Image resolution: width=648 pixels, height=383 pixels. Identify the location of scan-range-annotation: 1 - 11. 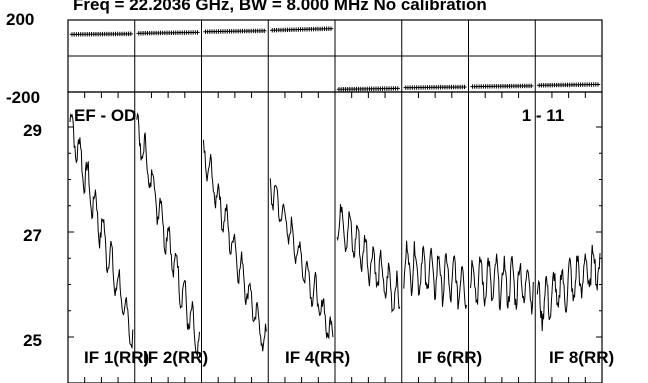
(543, 115).